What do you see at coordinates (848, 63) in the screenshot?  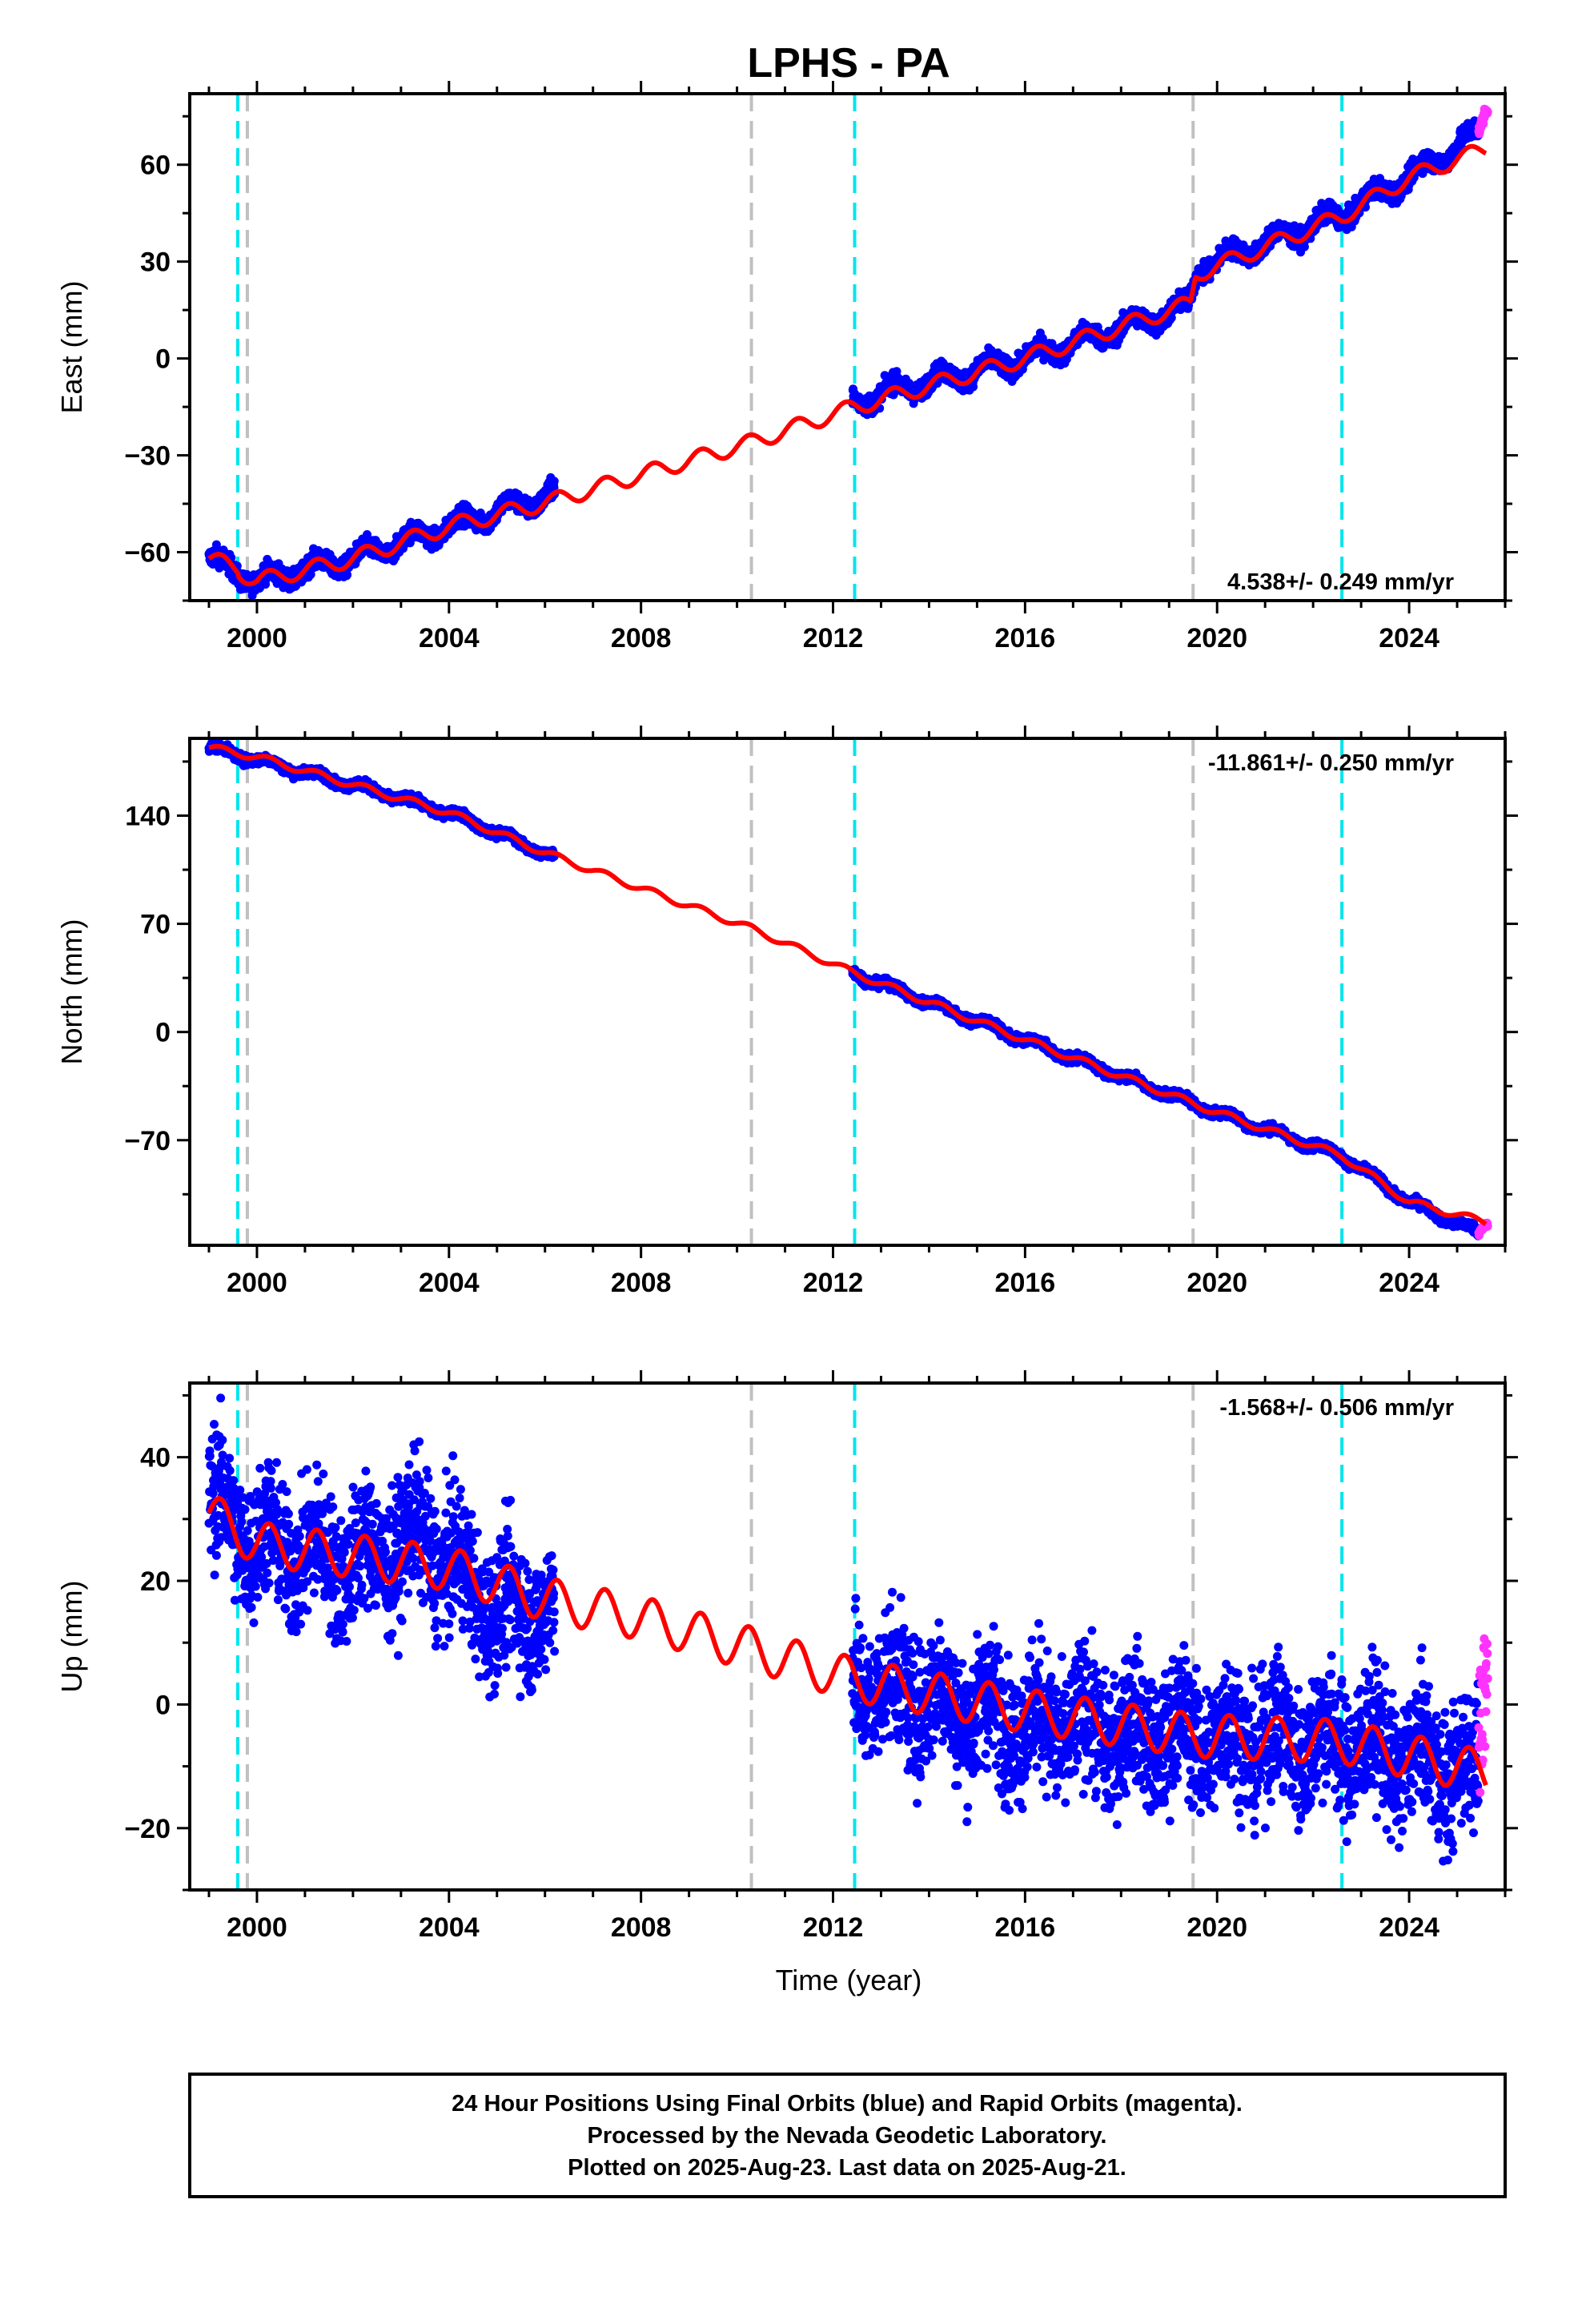 I see `figure-title: LPHS - PA` at bounding box center [848, 63].